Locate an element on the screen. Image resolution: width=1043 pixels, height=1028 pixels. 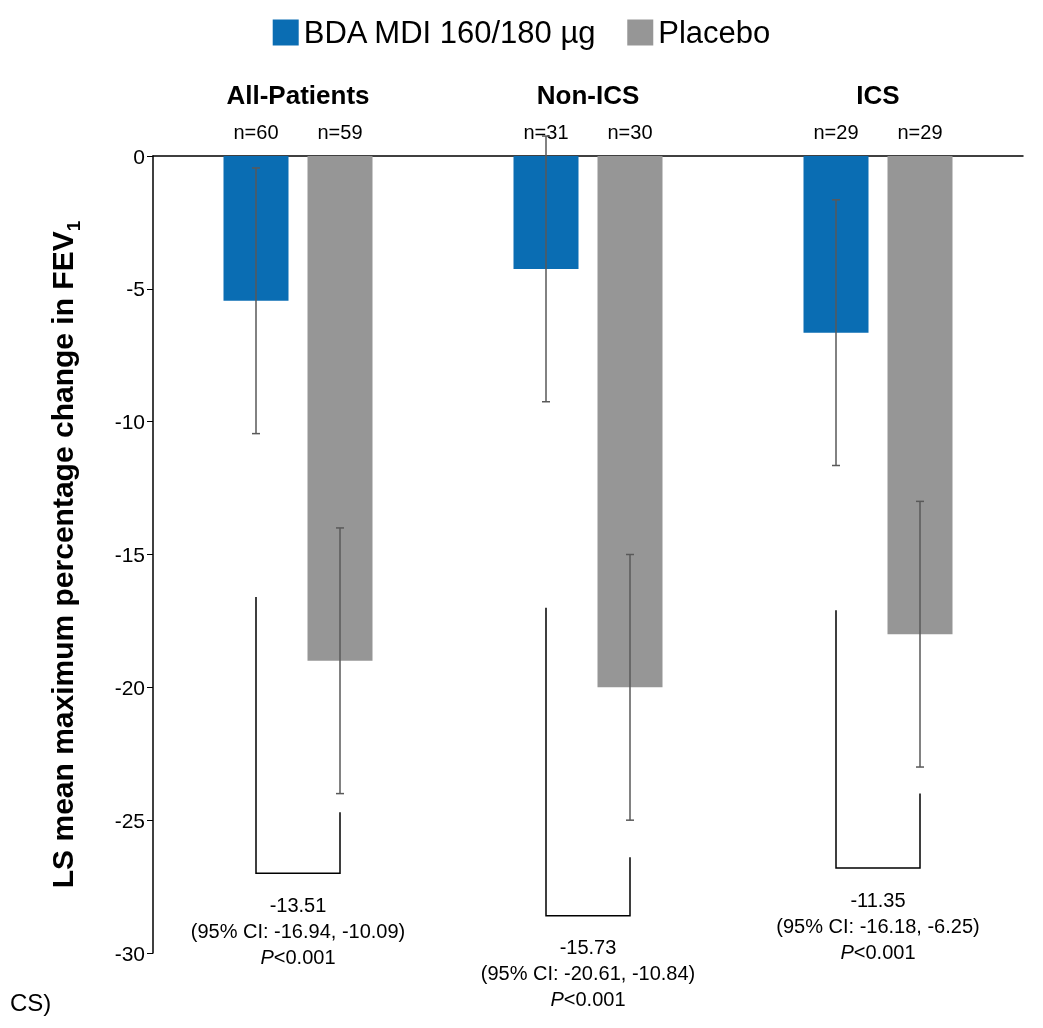
y-tick-label: -10 is located at coordinates (129, 422).